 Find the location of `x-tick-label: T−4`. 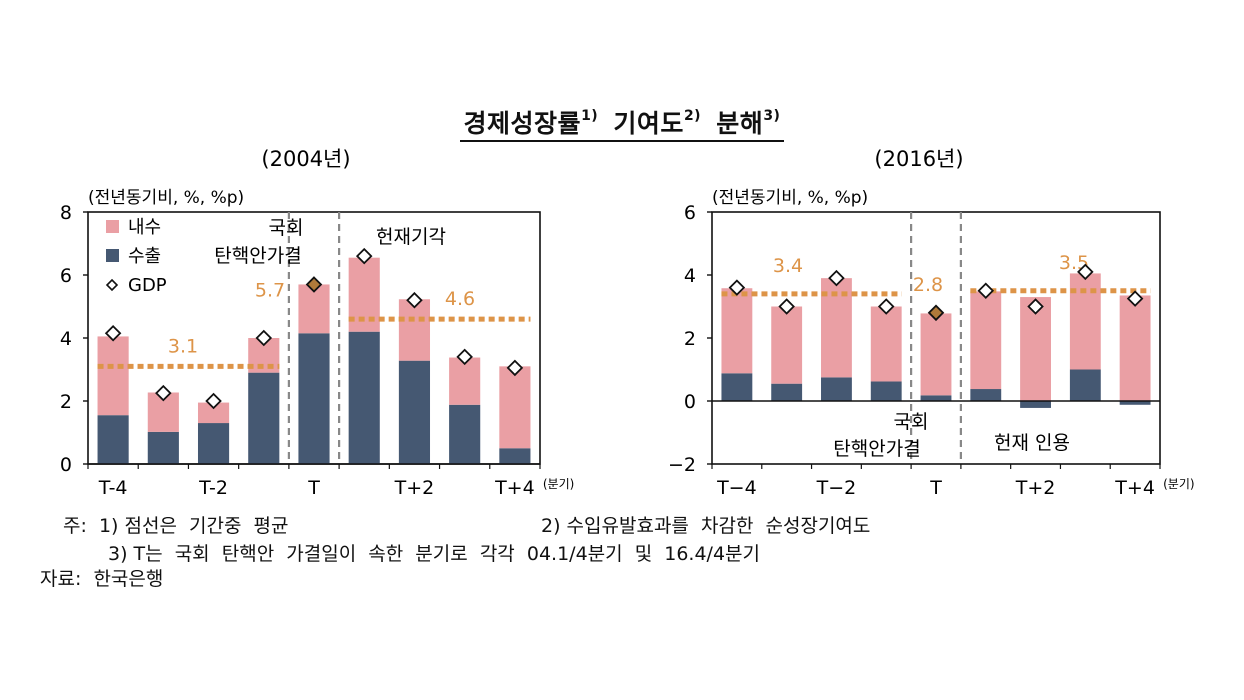

x-tick-label: T−4 is located at coordinates (736, 488).